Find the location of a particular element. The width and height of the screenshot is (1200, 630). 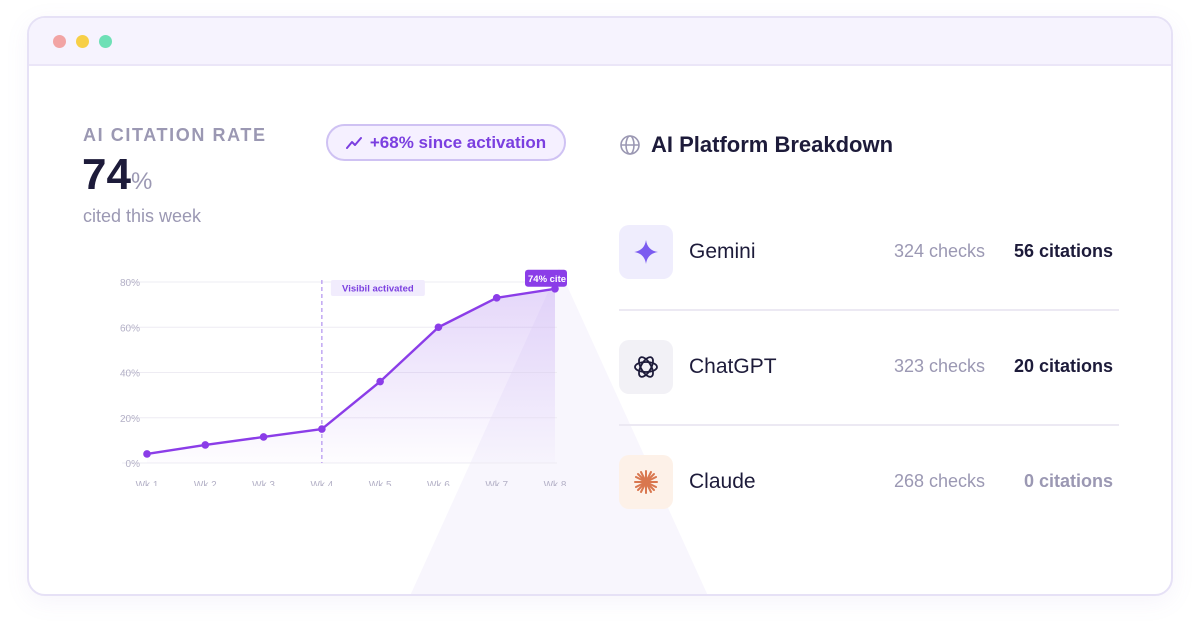

platform-citations: 56 citations is located at coordinates (1063, 251).